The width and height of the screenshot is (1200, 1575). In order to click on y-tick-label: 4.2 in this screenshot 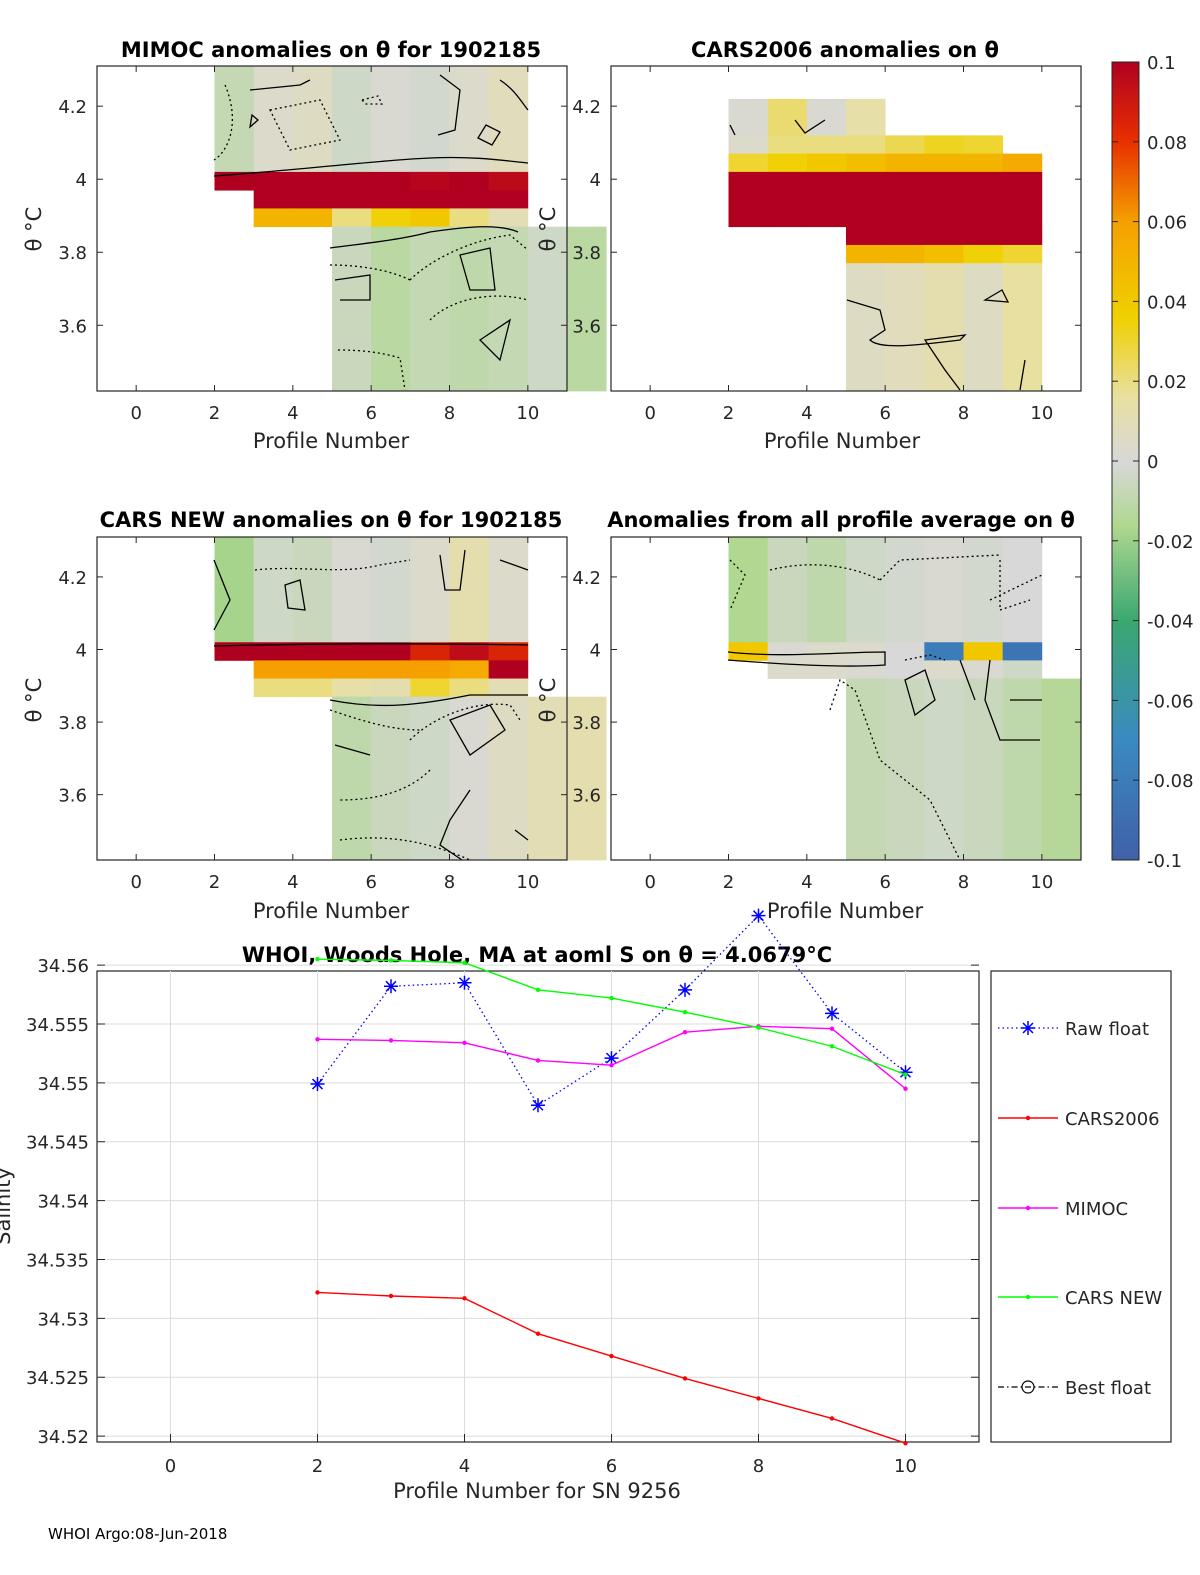, I will do `click(586, 107)`.